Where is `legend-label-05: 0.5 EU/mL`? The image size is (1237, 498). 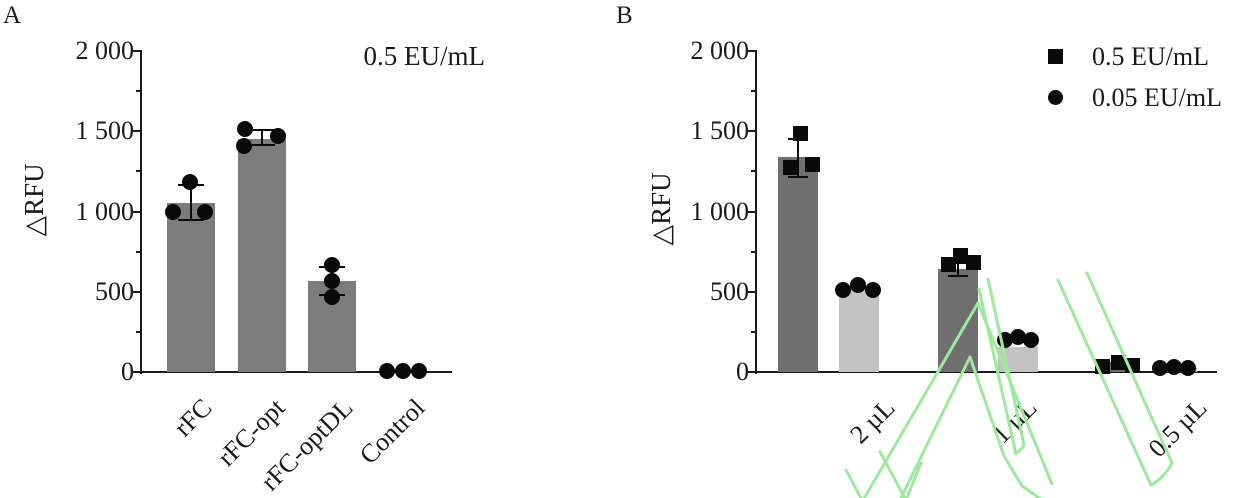 legend-label-05: 0.5 EU/mL is located at coordinates (1150, 56).